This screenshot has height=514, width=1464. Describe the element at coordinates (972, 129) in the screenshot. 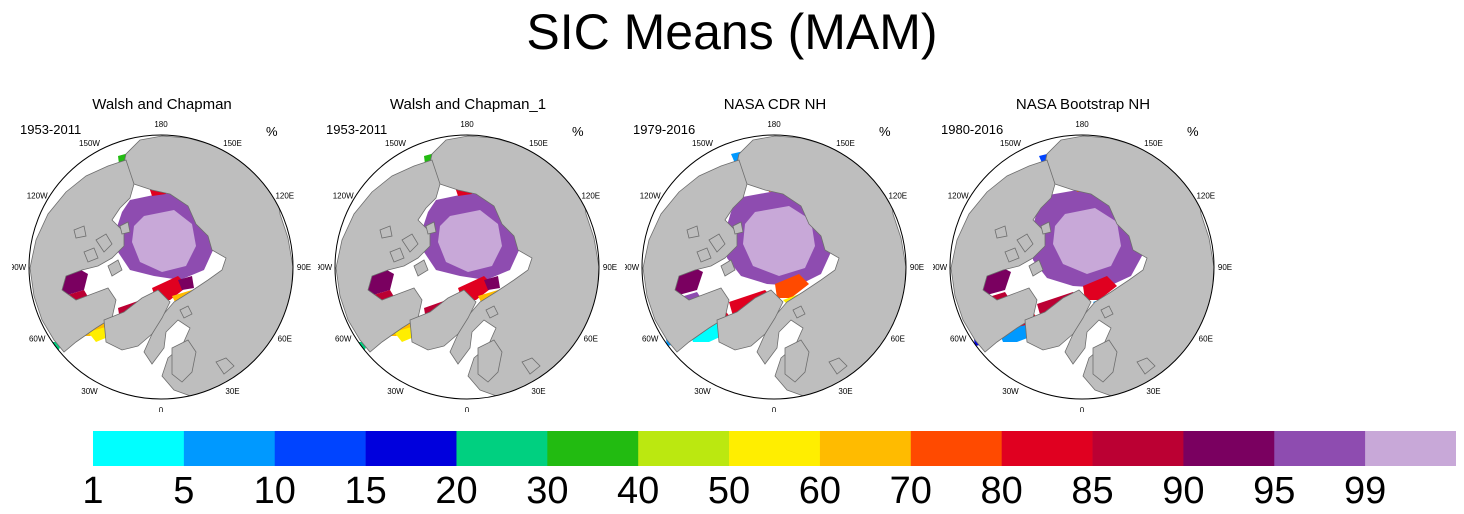

I see `period-label: 1980-2016` at that location.